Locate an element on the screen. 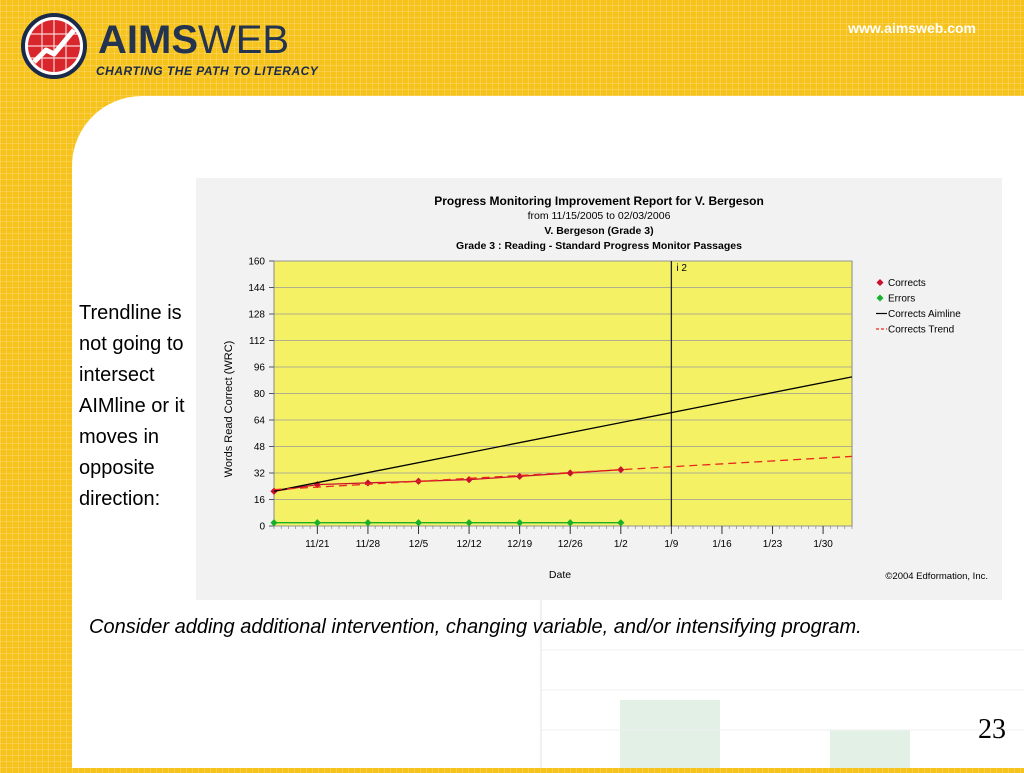 This screenshot has height=773, width=1024. chart-badge-icon is located at coordinates (54, 46).